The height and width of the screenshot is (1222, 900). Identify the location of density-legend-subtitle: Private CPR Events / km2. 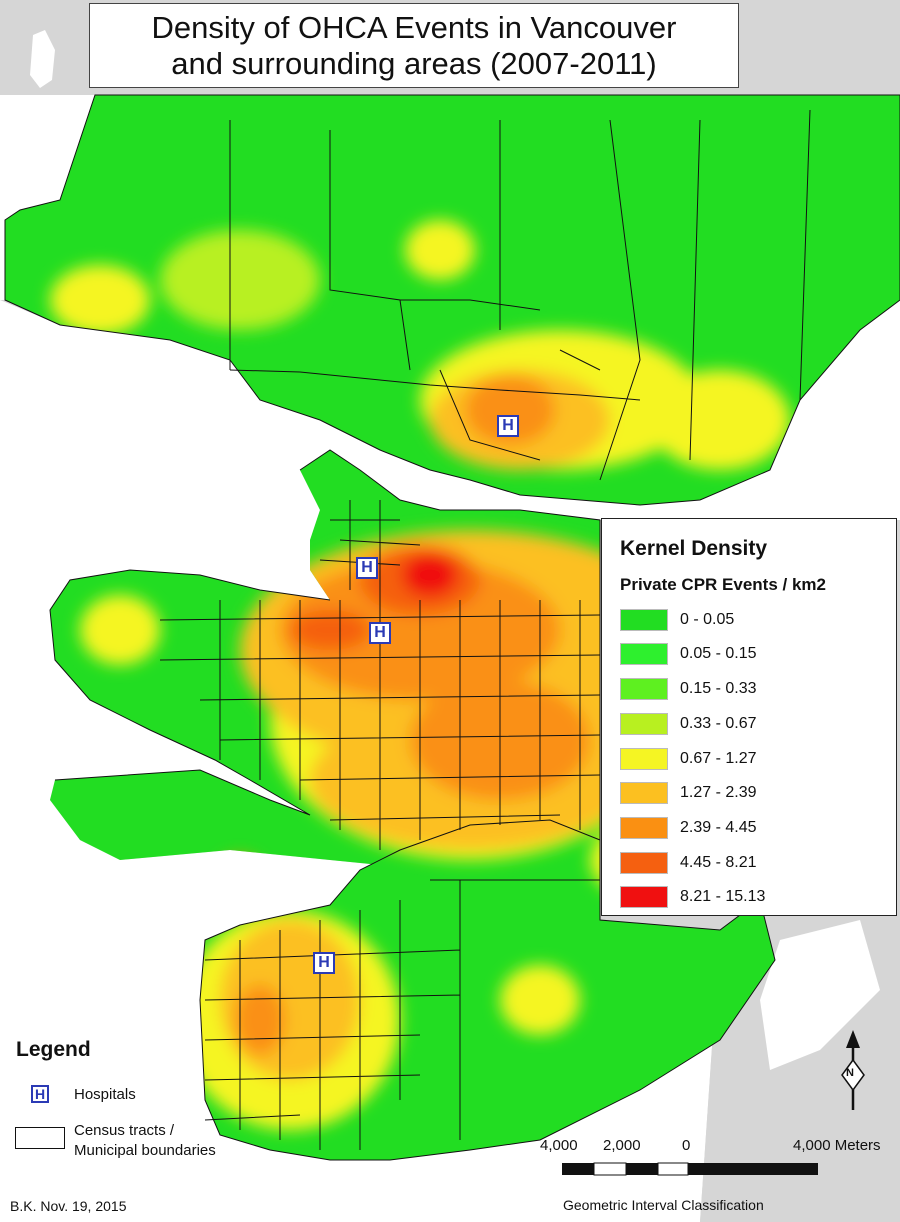
(723, 584).